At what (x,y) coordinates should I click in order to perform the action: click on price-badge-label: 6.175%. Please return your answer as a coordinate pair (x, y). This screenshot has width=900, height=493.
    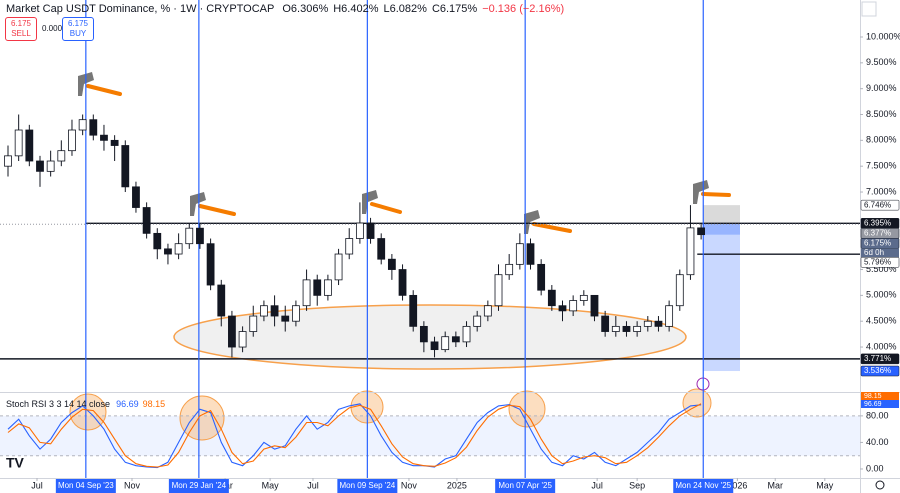
    Looking at the image, I should click on (877, 242).